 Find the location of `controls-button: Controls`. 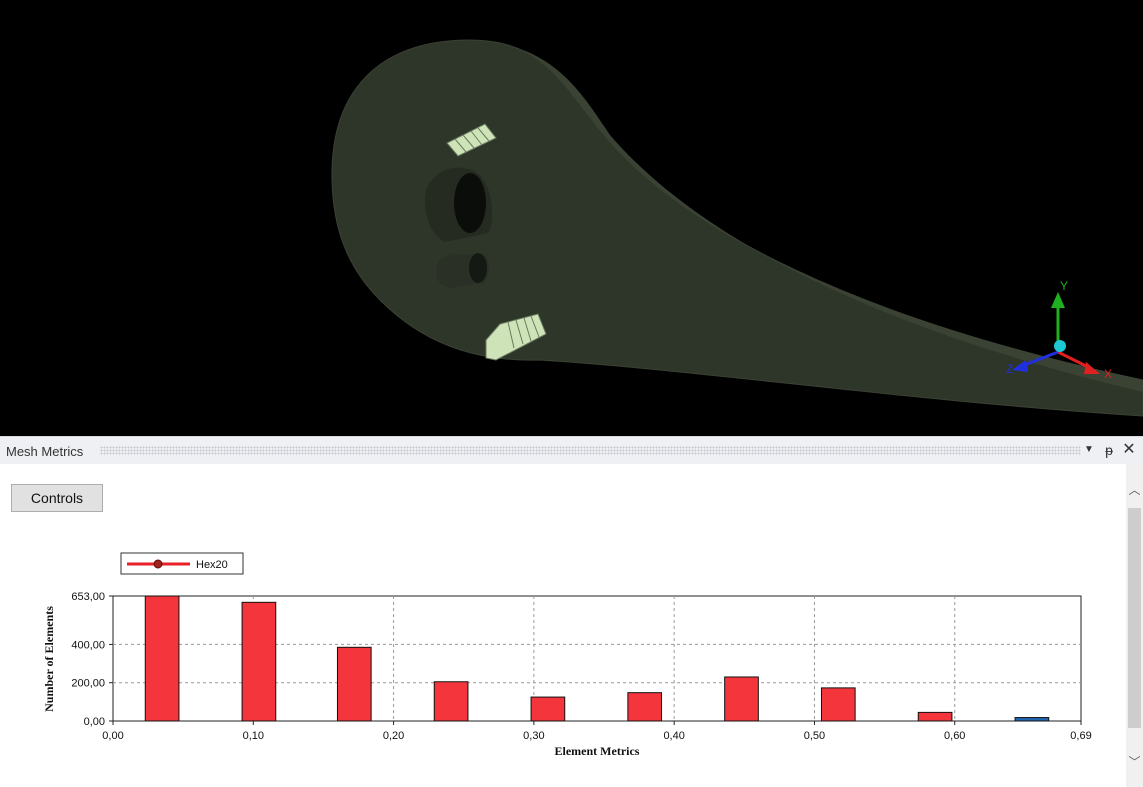

controls-button: Controls is located at coordinates (57, 498).